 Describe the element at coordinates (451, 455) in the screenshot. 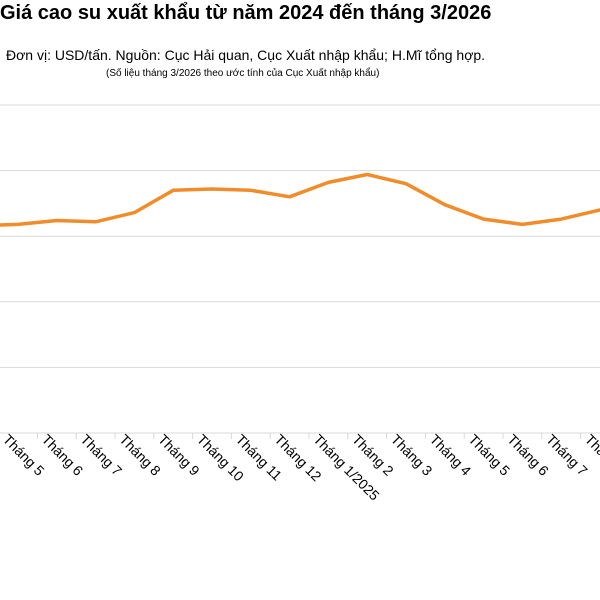

I see `x-tick-label: Tháng 4` at that location.